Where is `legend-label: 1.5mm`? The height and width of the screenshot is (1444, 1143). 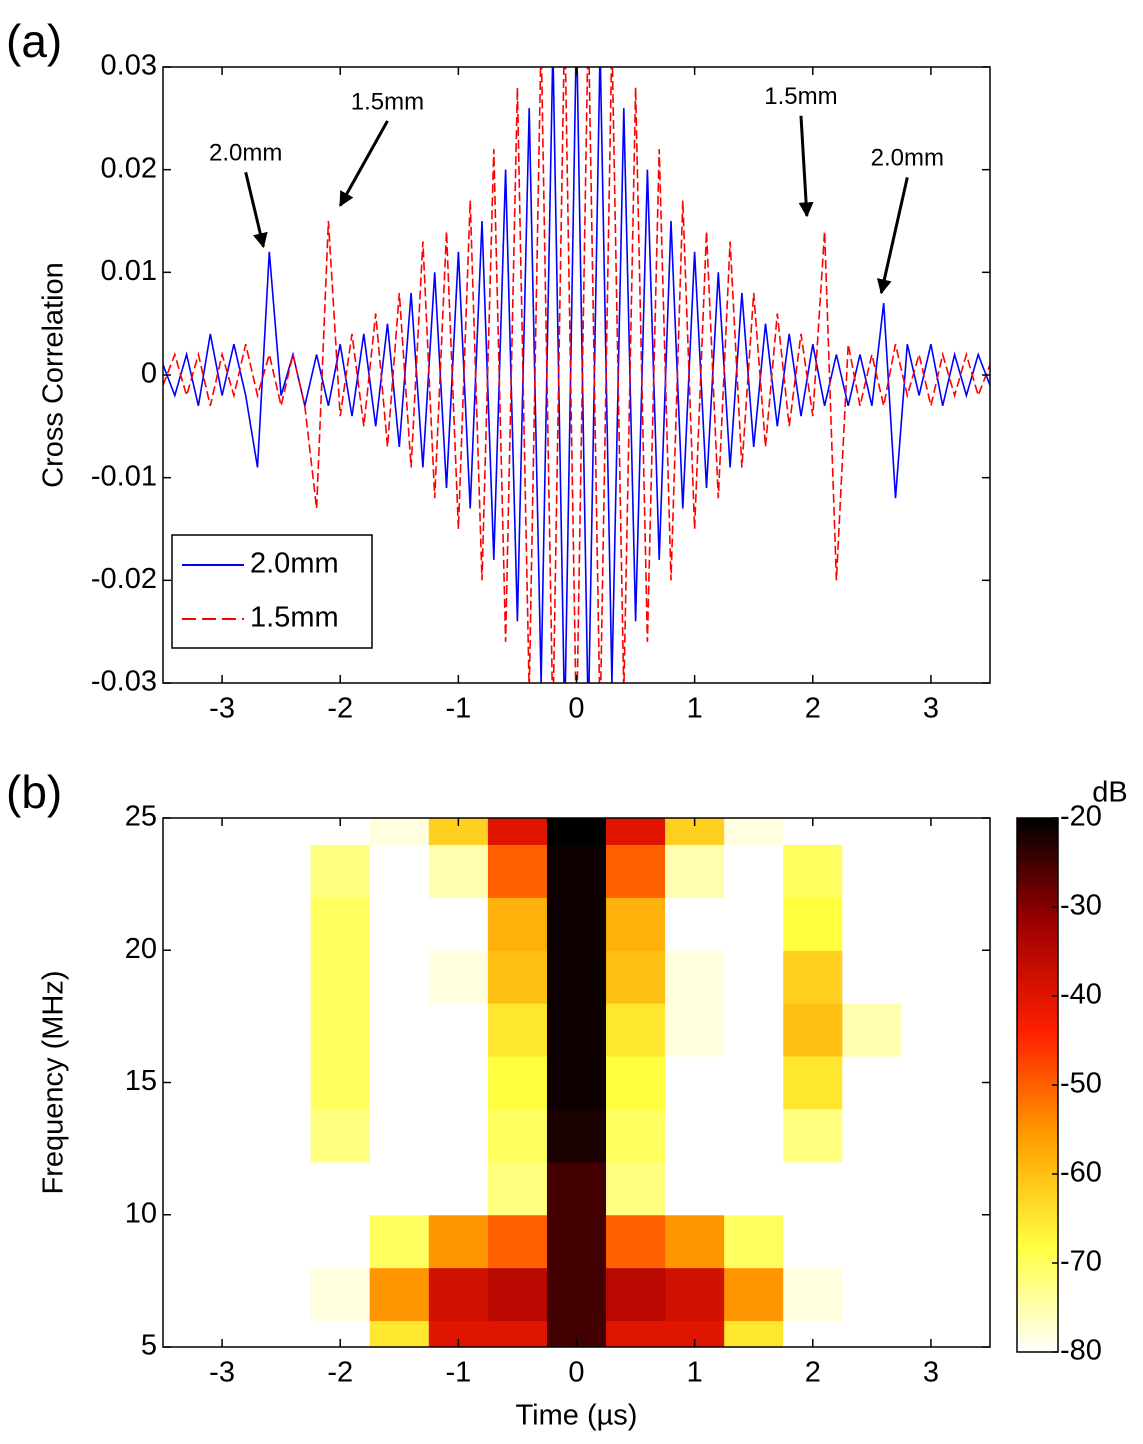 legend-label: 1.5mm is located at coordinates (294, 618).